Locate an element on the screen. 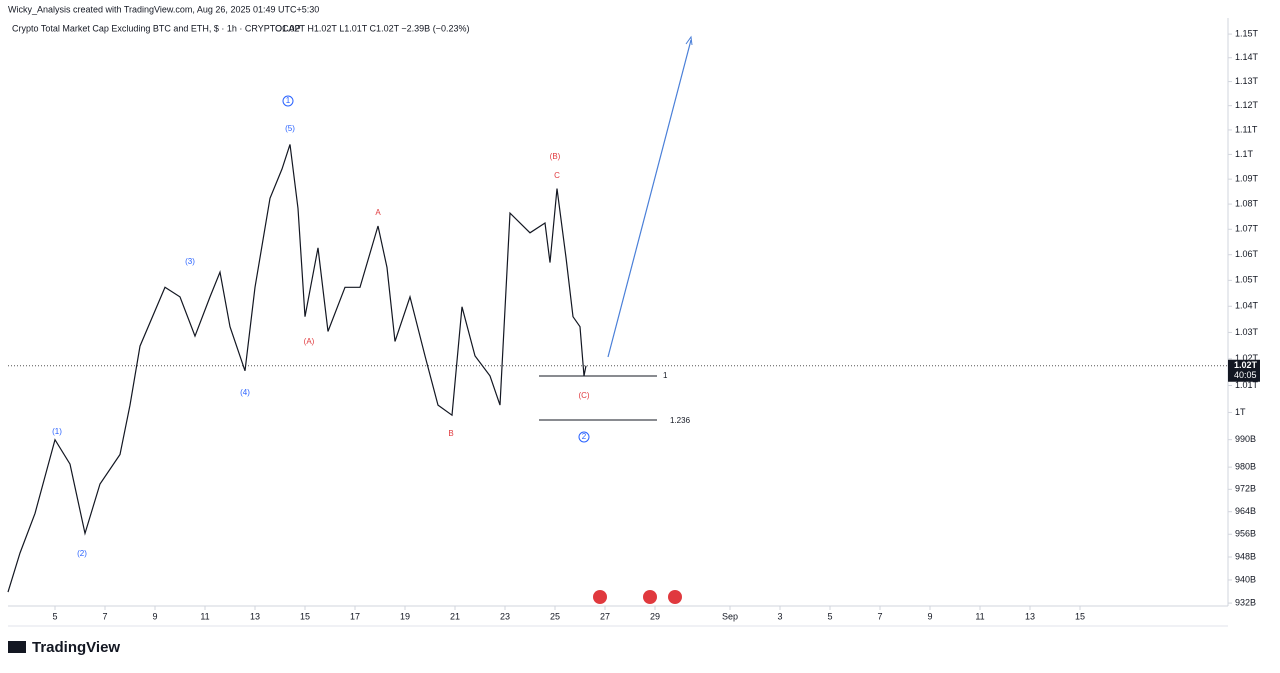  wave-label: (5) is located at coordinates (290, 128).